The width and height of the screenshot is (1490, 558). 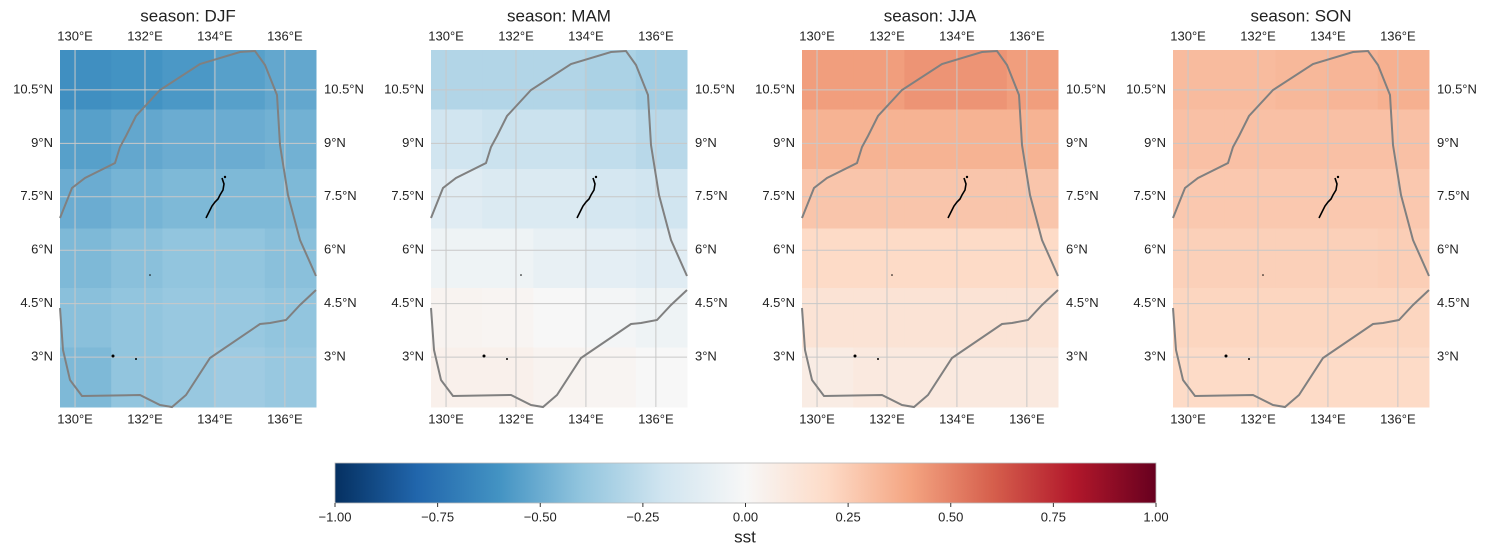 What do you see at coordinates (559, 15) in the screenshot?
I see `panel-title: season: MAM` at bounding box center [559, 15].